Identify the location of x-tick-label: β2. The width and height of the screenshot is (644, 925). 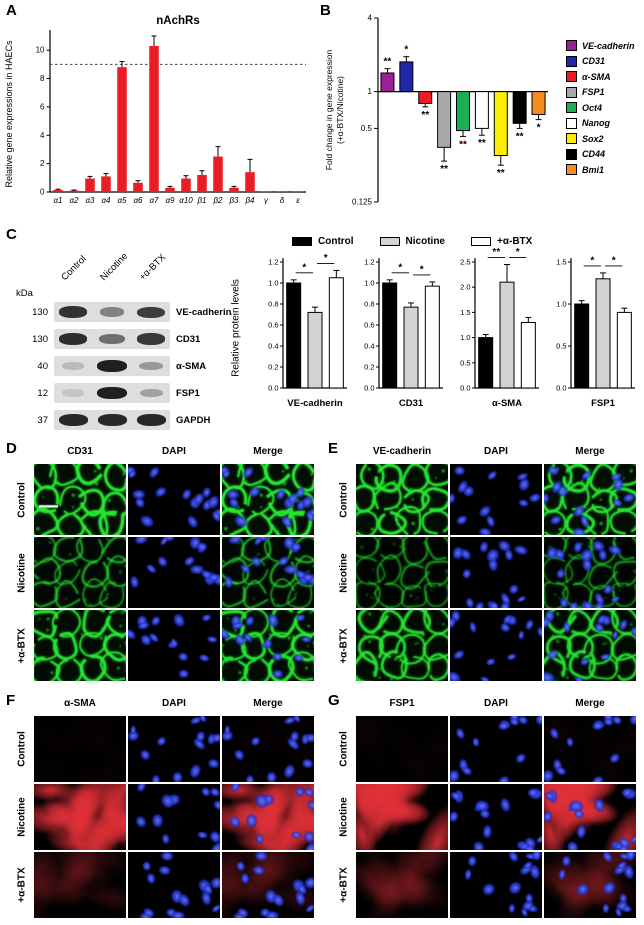
(217, 200).